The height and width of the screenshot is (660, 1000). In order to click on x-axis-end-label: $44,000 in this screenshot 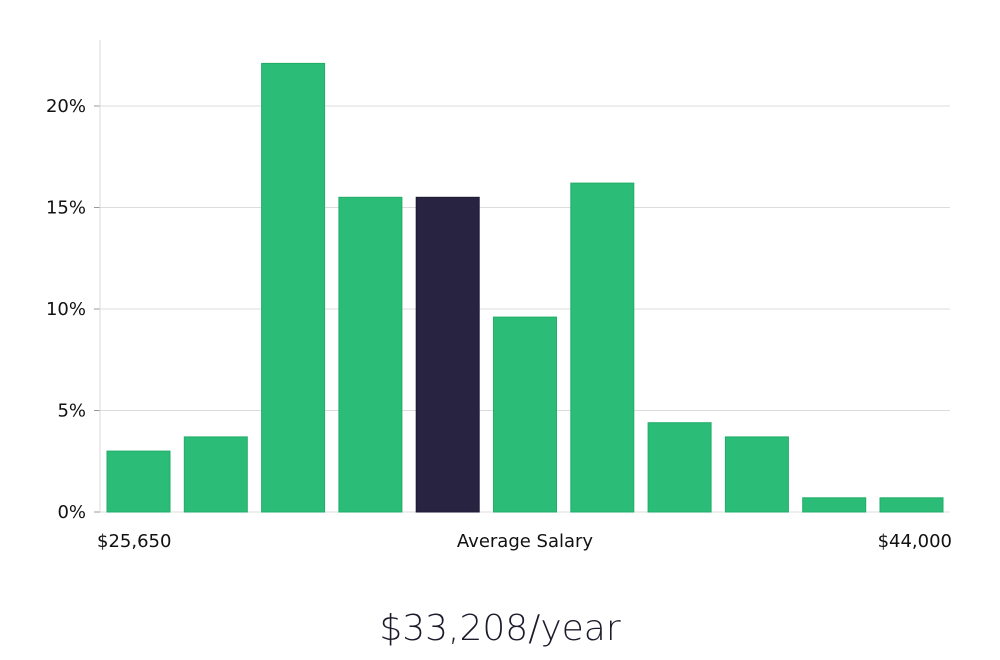, I will do `click(915, 541)`.